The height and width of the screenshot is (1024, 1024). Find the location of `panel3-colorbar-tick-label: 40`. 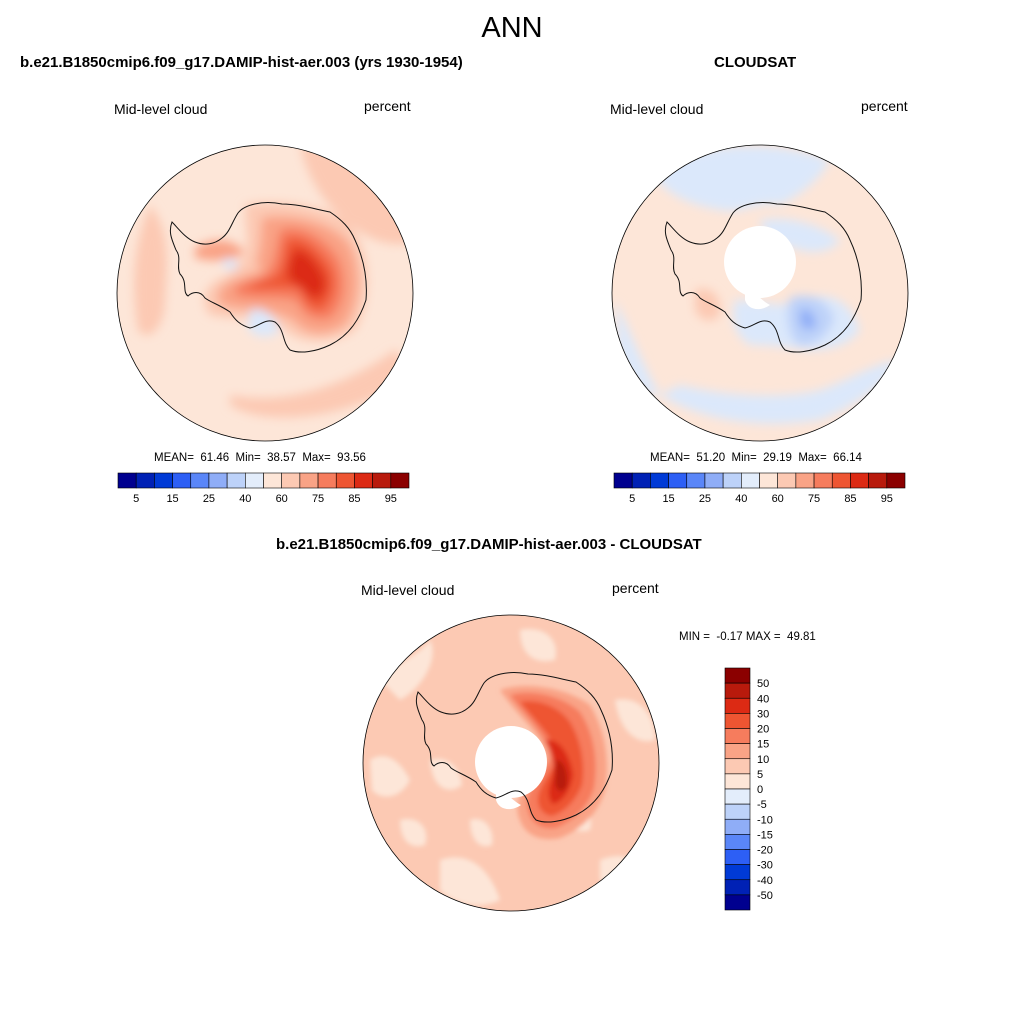

panel3-colorbar-tick-label: 40 is located at coordinates (763, 699).